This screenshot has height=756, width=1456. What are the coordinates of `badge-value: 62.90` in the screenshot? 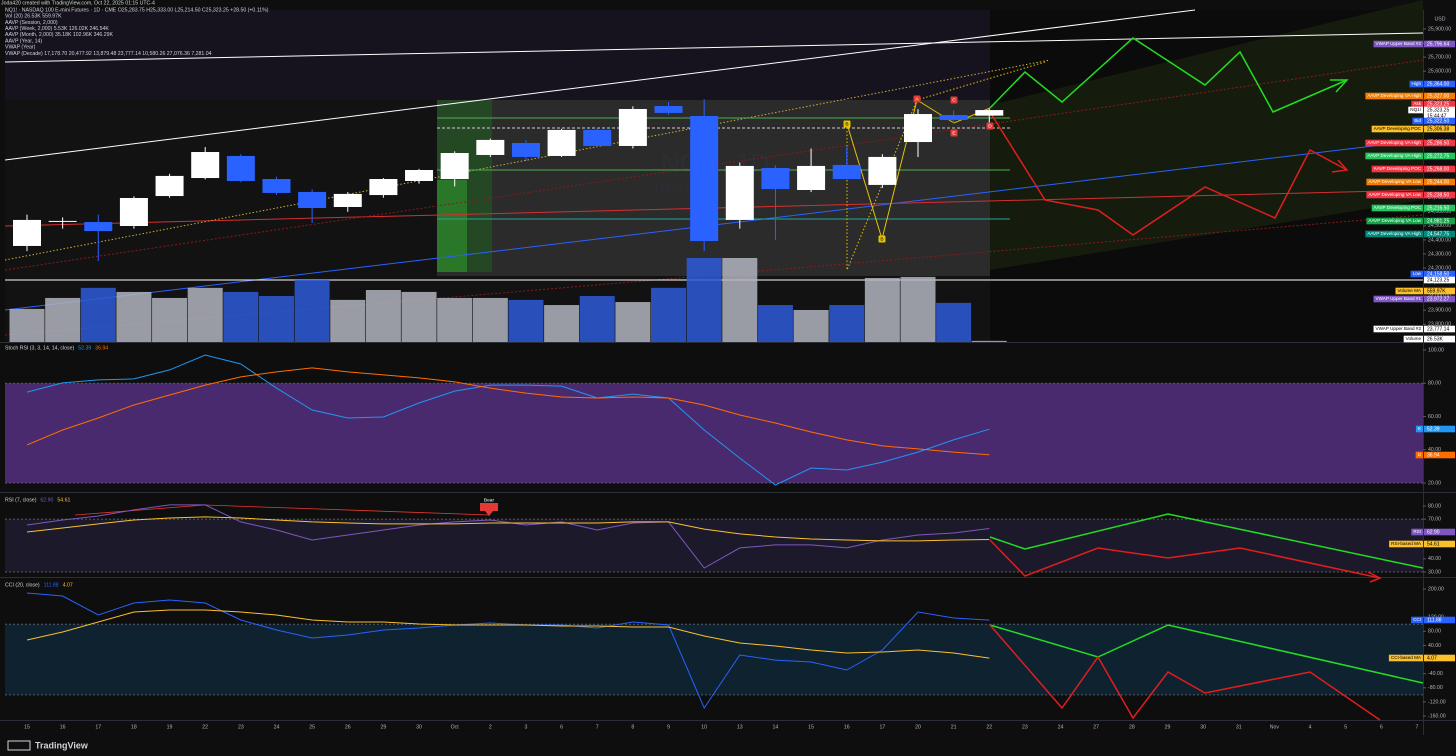 It's located at (1433, 532).